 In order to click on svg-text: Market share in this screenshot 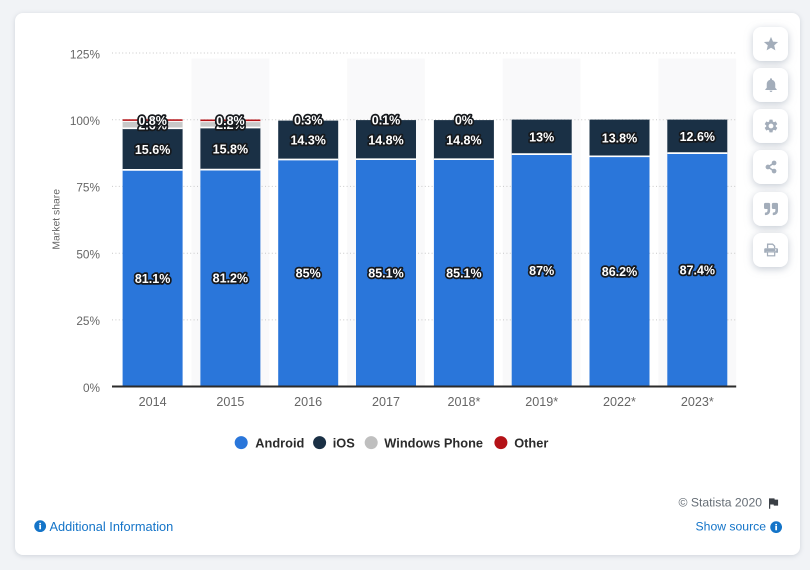, I will do `click(56, 219)`.